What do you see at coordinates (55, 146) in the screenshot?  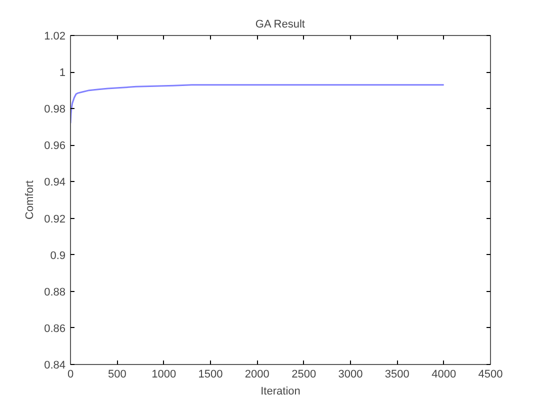 I see `y-tick-label: 0.96` at bounding box center [55, 146].